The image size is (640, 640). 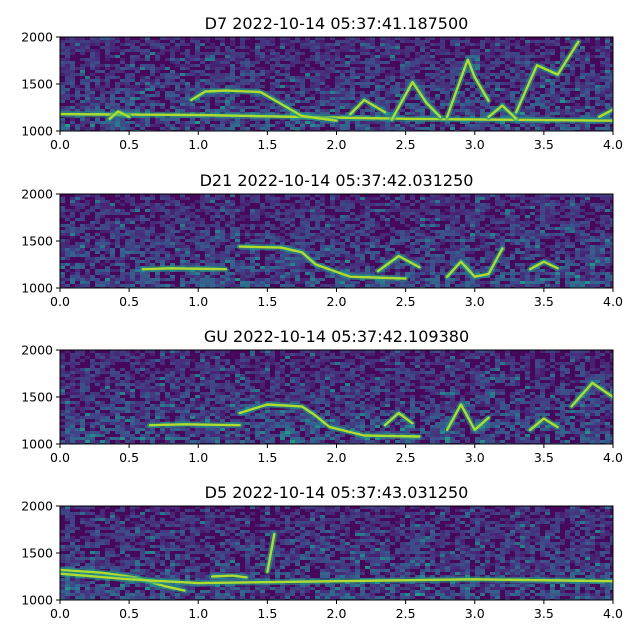 I want to click on panel-title: D7 2022-10-14 05:37:41.187500, so click(x=337, y=23).